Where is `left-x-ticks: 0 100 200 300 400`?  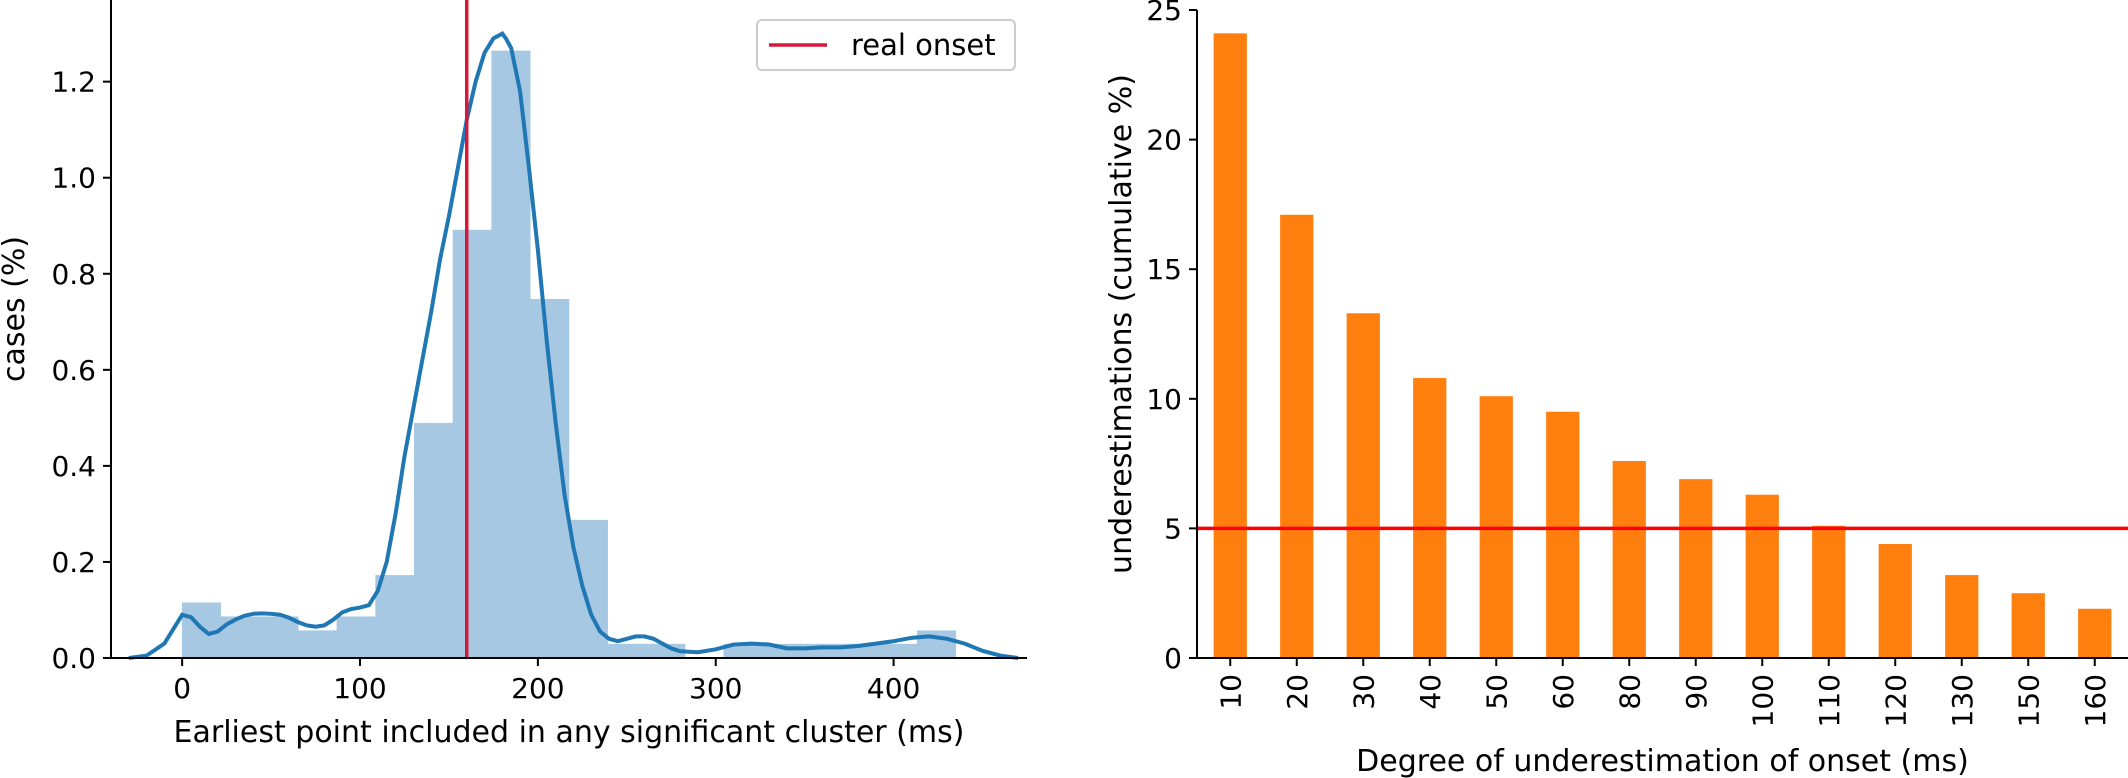 left-x-ticks: 0 100 200 300 400 is located at coordinates (546, 681).